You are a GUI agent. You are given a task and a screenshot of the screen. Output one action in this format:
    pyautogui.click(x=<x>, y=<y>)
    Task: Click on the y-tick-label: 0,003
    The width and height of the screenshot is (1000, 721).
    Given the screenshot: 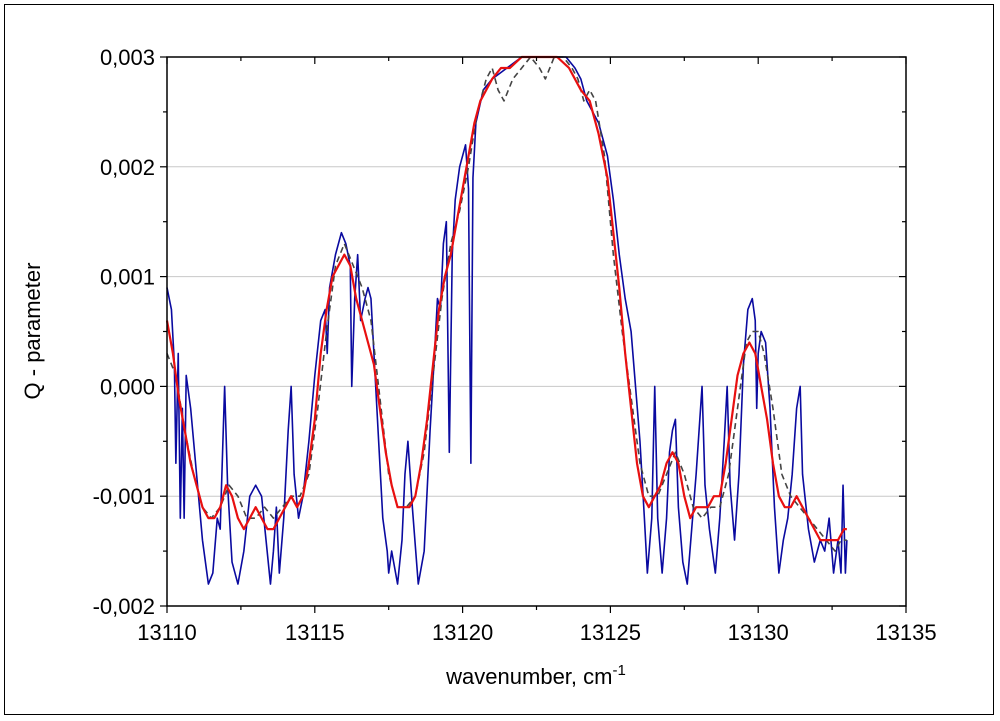 What is the action you would take?
    pyautogui.click(x=127, y=57)
    